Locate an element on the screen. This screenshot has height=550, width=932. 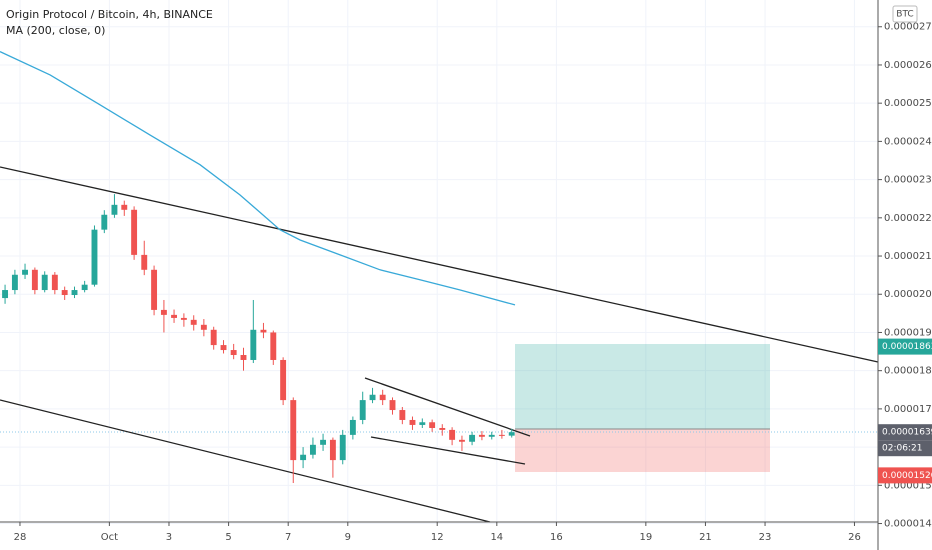
y-tick-label: 0.00002000 is located at coordinates (908, 294).